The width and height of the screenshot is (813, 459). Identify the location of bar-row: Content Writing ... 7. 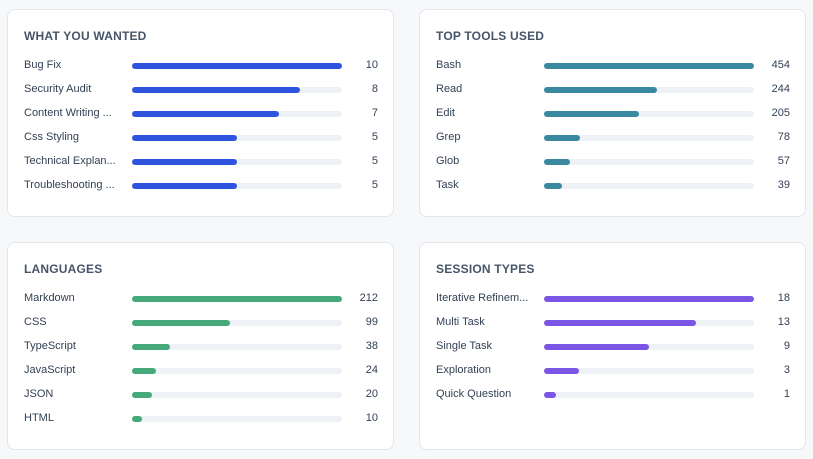
(201, 114).